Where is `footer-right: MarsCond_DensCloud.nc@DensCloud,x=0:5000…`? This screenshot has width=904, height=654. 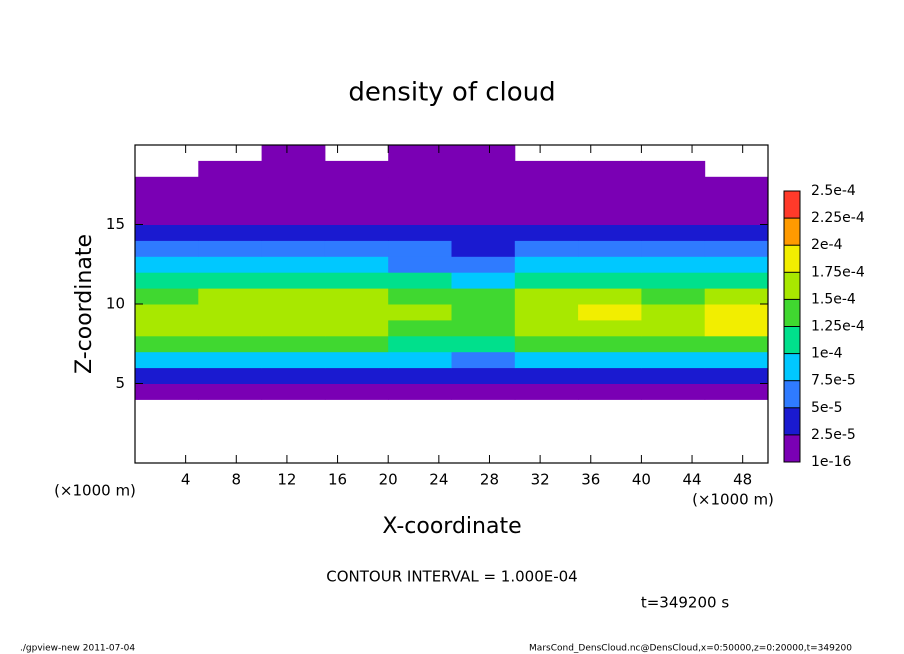
footer-right: MarsCond_DensCloud.nc@DensCloud,x=0:5000… is located at coordinates (690, 649).